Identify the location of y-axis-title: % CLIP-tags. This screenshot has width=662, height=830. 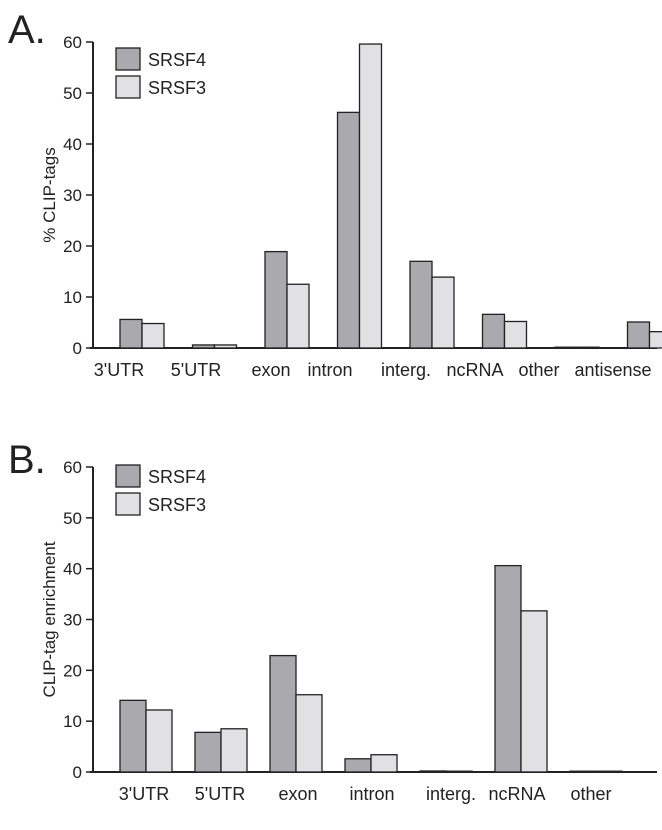
(49, 194).